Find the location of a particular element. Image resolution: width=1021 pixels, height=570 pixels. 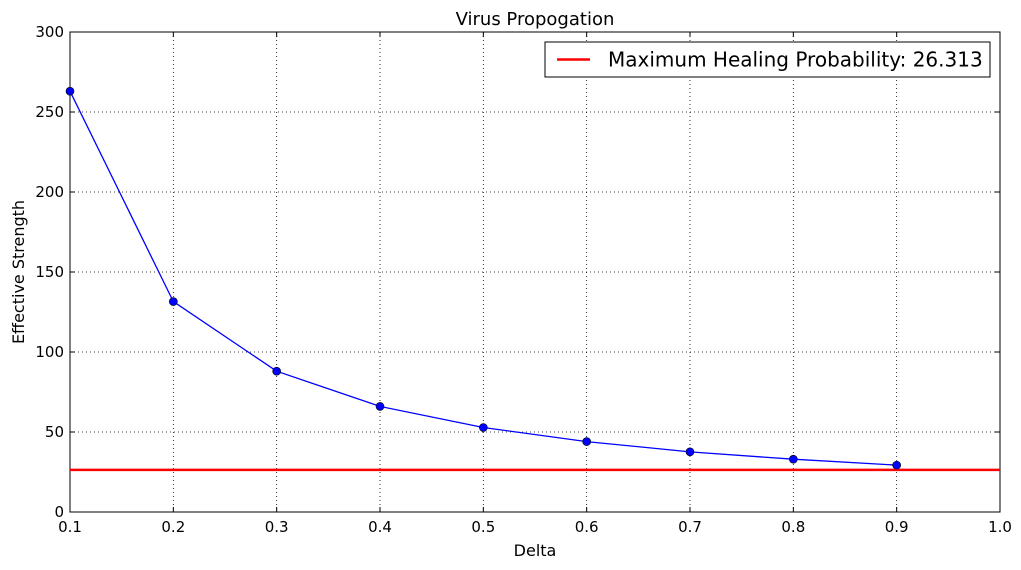

y-tick-label: 0 is located at coordinates (59, 512).